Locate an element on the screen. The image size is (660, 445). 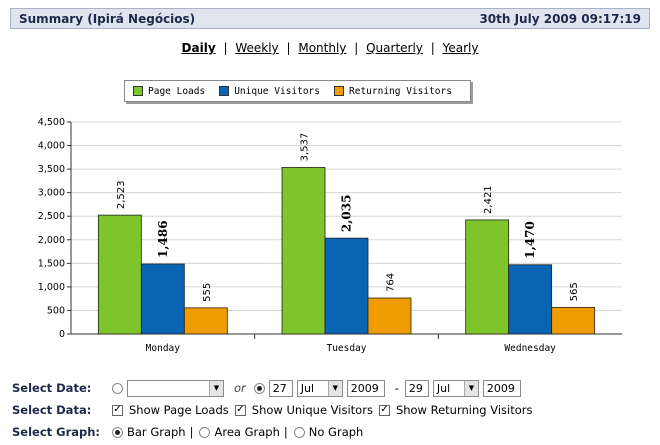
select-graph-label: Select Graph: is located at coordinates (56, 432).